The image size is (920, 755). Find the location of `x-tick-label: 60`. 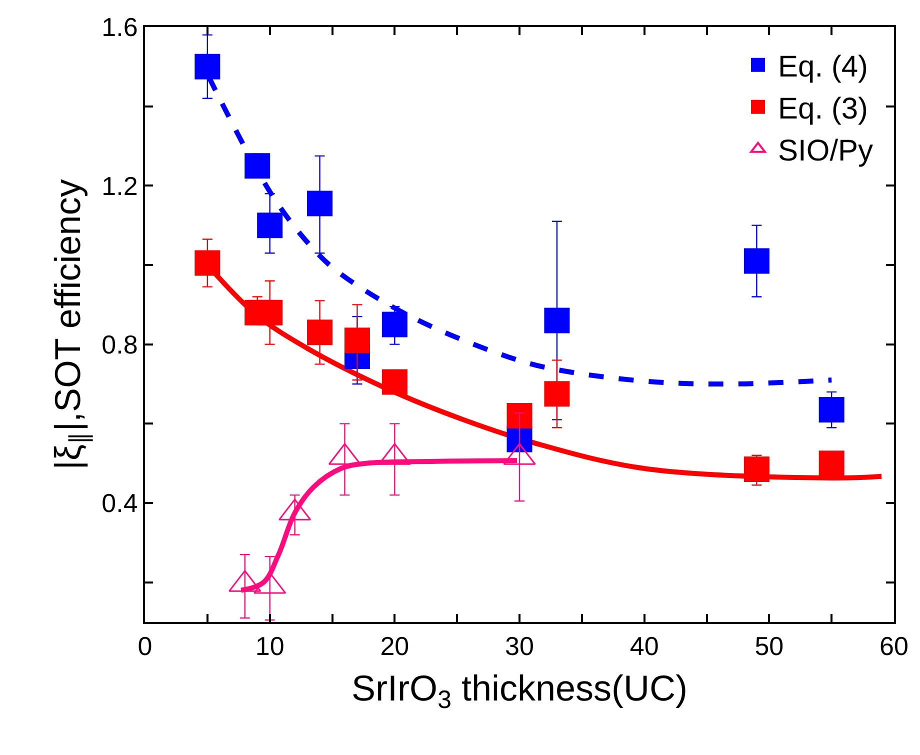

x-tick-label: 60 is located at coordinates (894, 646).